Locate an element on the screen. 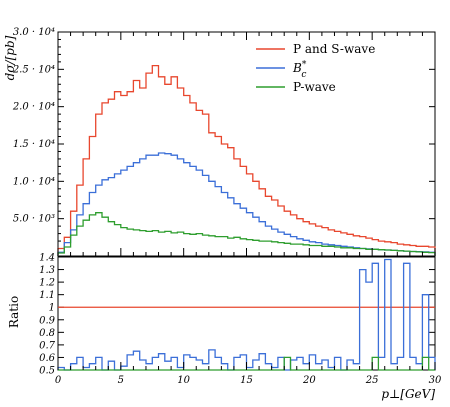 The height and width of the screenshot is (407, 450). legend-label-bc-star: B* c is located at coordinates (299, 70).